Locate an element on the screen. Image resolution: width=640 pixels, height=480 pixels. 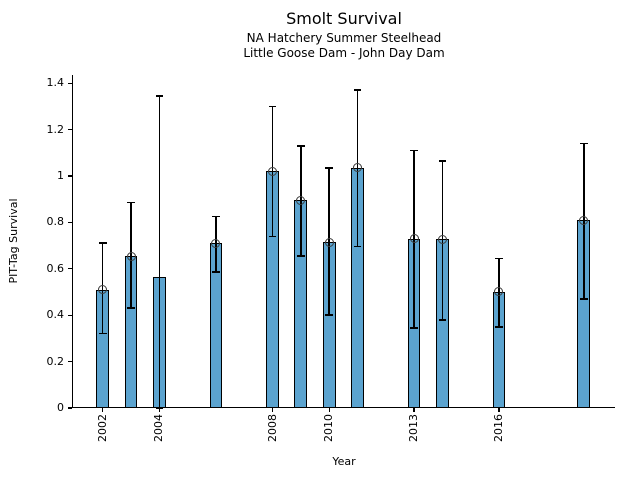
x-axis-spine is located at coordinates (343, 407).